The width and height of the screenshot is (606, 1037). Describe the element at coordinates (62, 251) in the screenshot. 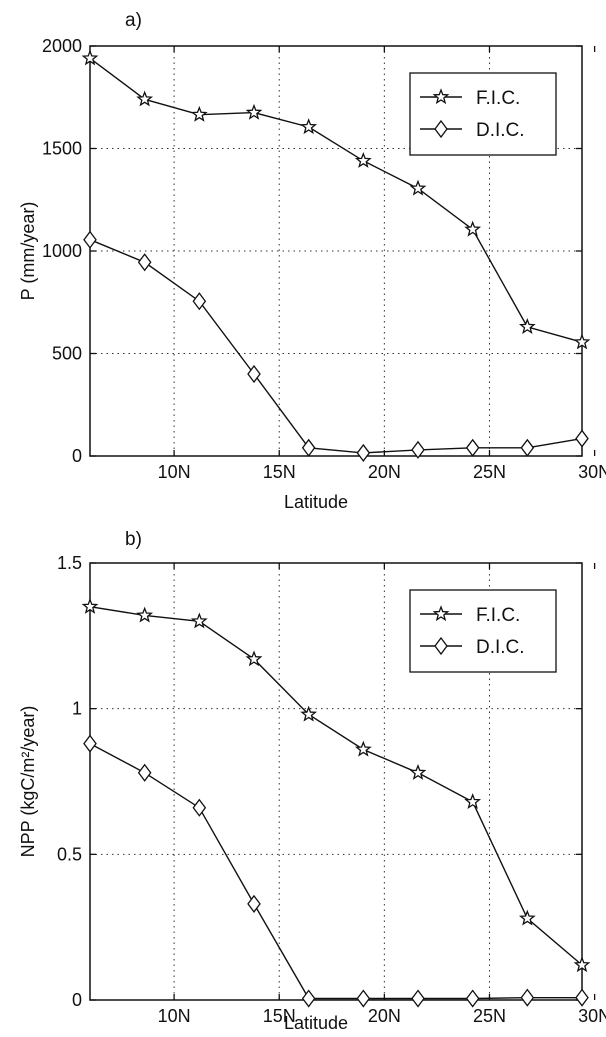

I see `y-tick-label: 1000` at that location.